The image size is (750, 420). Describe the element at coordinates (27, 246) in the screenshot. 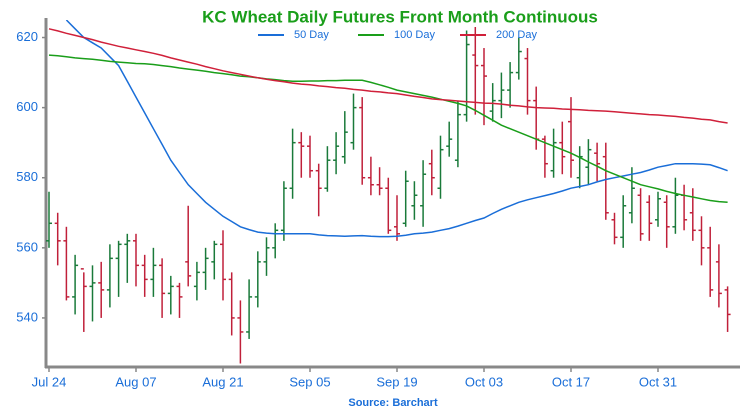

I see `y-tick-label: 560` at that location.